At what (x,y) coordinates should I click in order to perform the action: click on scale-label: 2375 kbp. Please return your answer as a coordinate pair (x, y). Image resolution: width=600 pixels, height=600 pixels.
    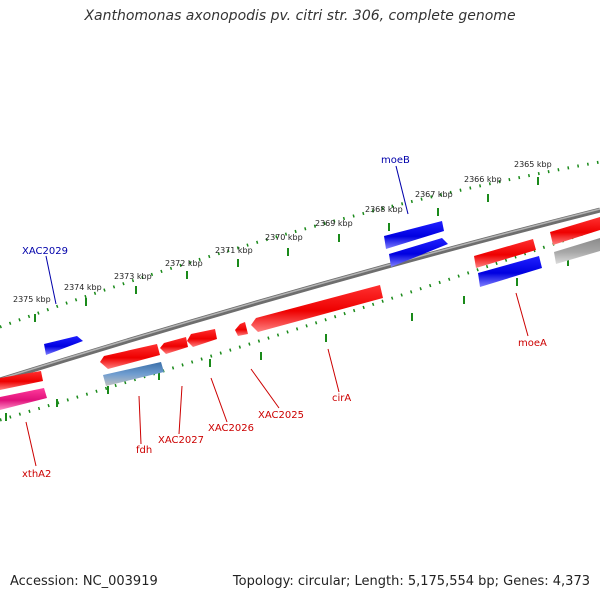
    Looking at the image, I should click on (32, 299).